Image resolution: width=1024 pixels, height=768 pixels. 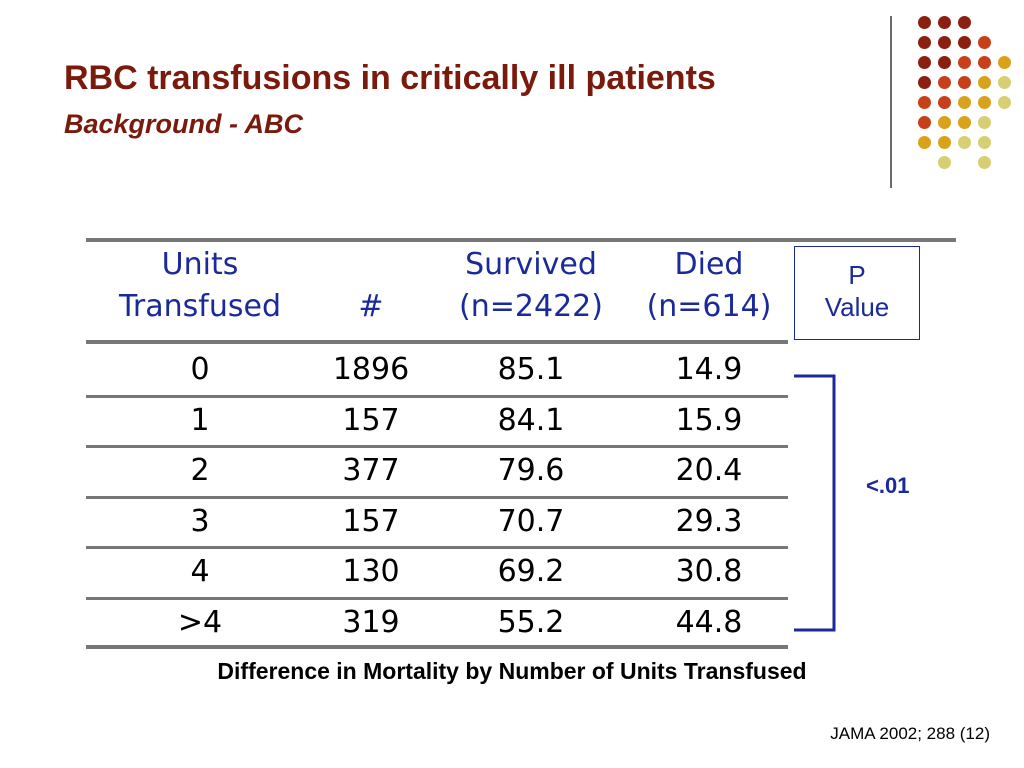 What do you see at coordinates (857, 275) in the screenshot?
I see `p-value-header-line1: P` at bounding box center [857, 275].